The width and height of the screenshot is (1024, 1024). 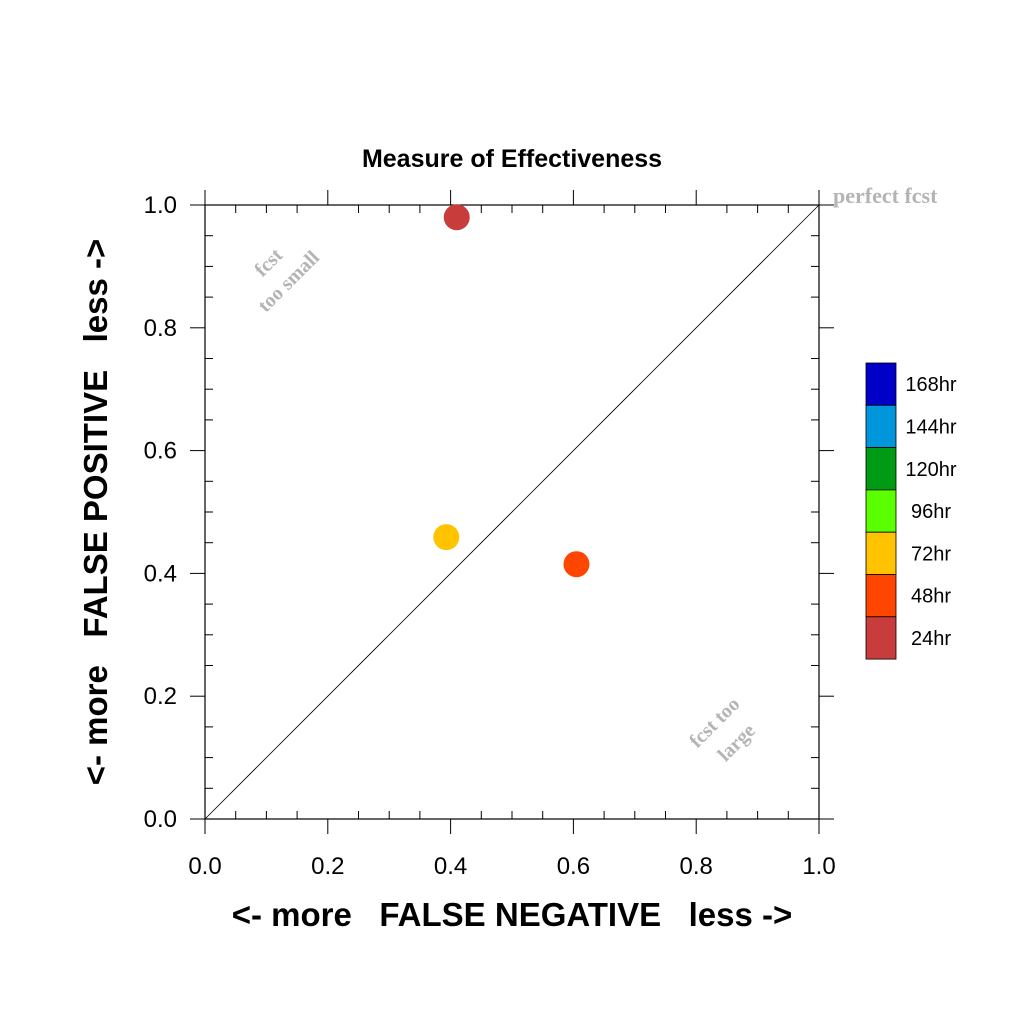 I want to click on y-tick-label: 1.0, so click(x=160, y=205).